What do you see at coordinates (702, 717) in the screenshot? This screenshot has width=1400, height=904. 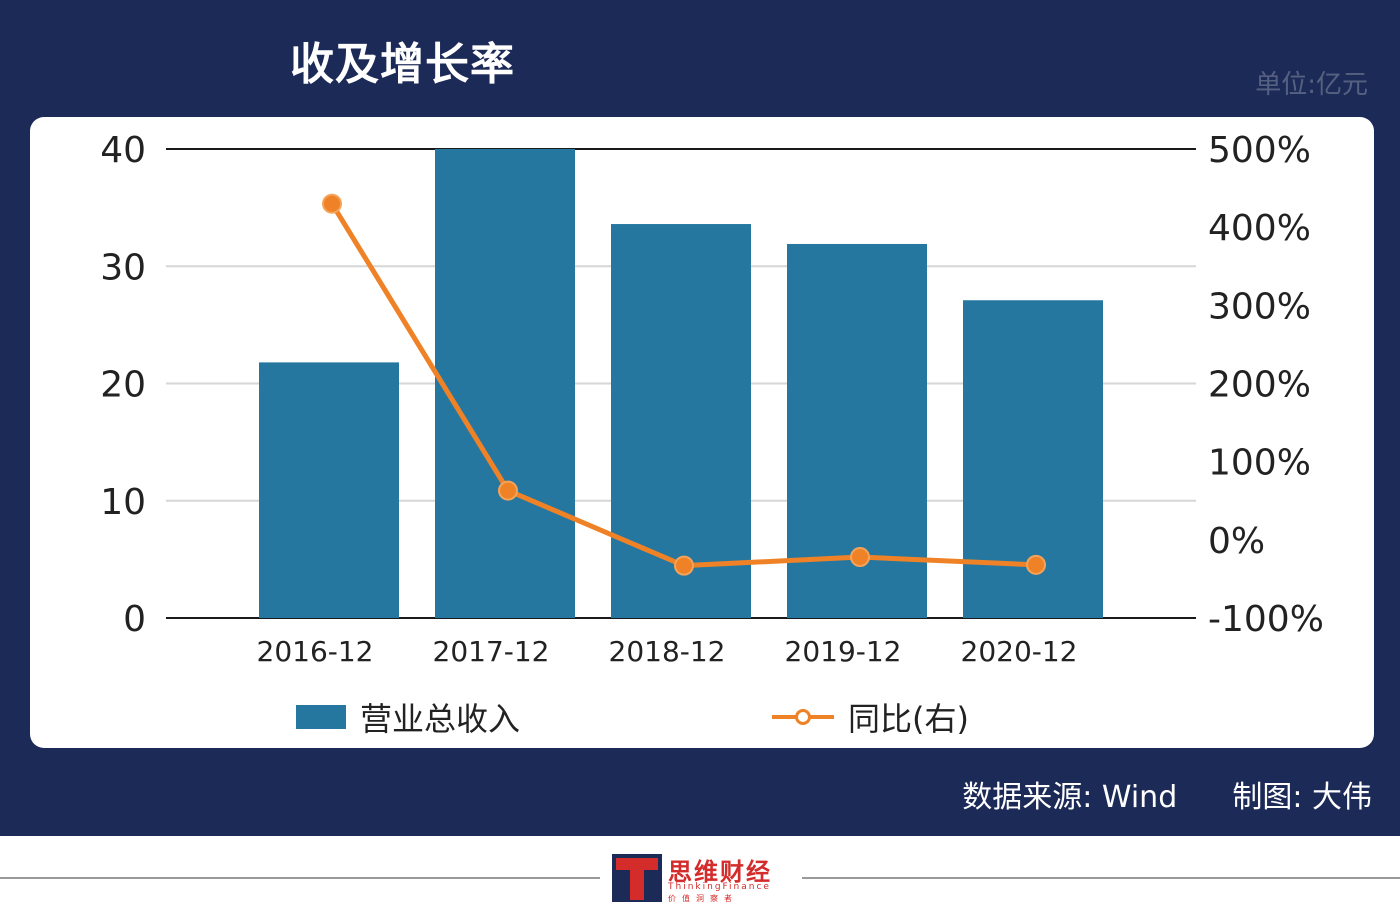 I see `legend: 营业总收入 同比(右)` at bounding box center [702, 717].